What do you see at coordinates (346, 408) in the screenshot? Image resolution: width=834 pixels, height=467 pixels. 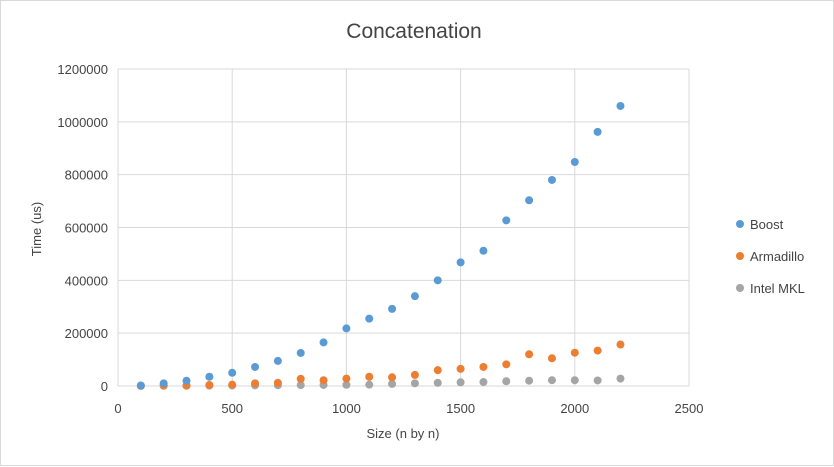 I see `x-tick-label: 1000` at bounding box center [346, 408].